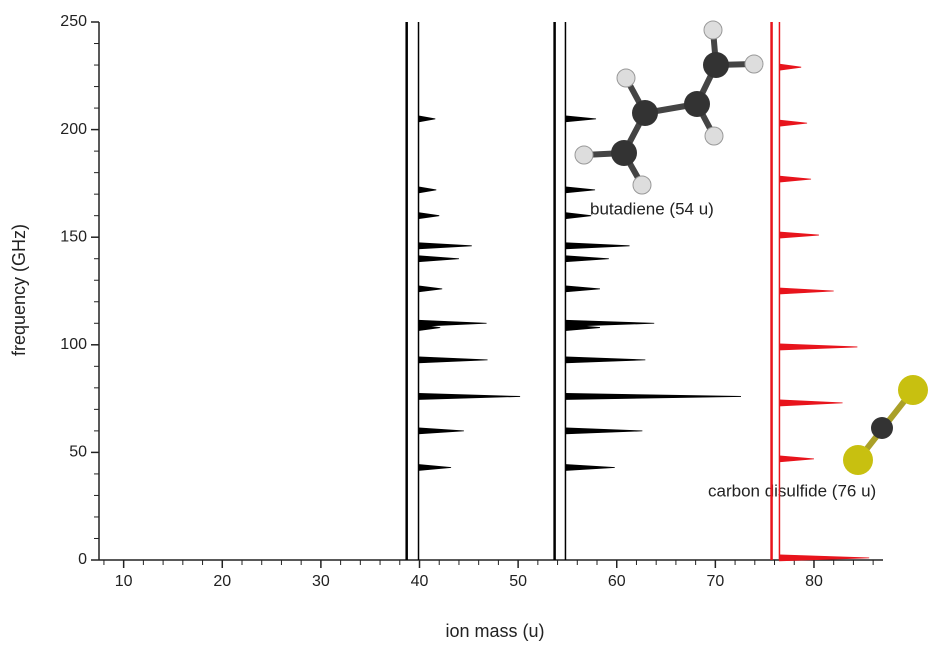 This screenshot has width=930, height=651. I want to click on x-tick-label: 50, so click(518, 581).